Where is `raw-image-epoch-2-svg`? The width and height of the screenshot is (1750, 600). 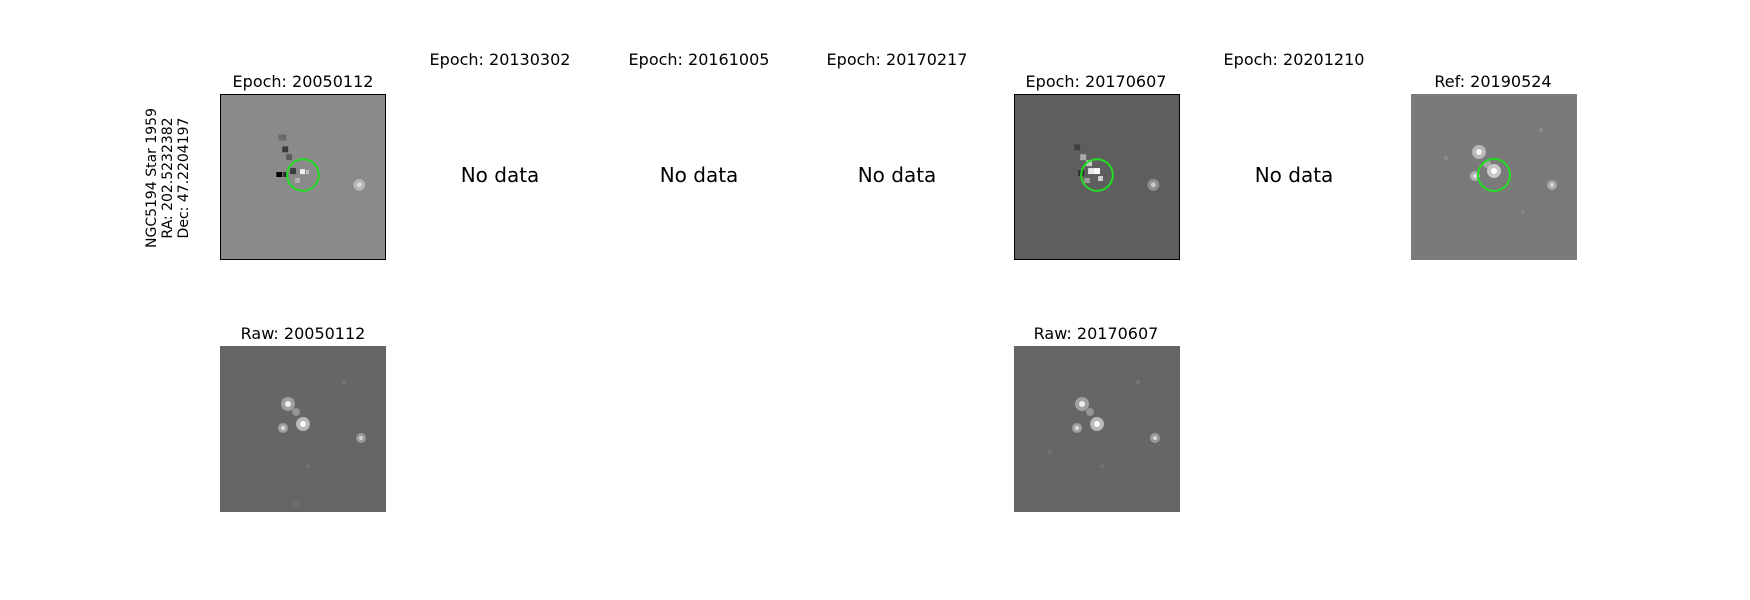
raw-image-epoch-2-svg is located at coordinates (1097, 429).